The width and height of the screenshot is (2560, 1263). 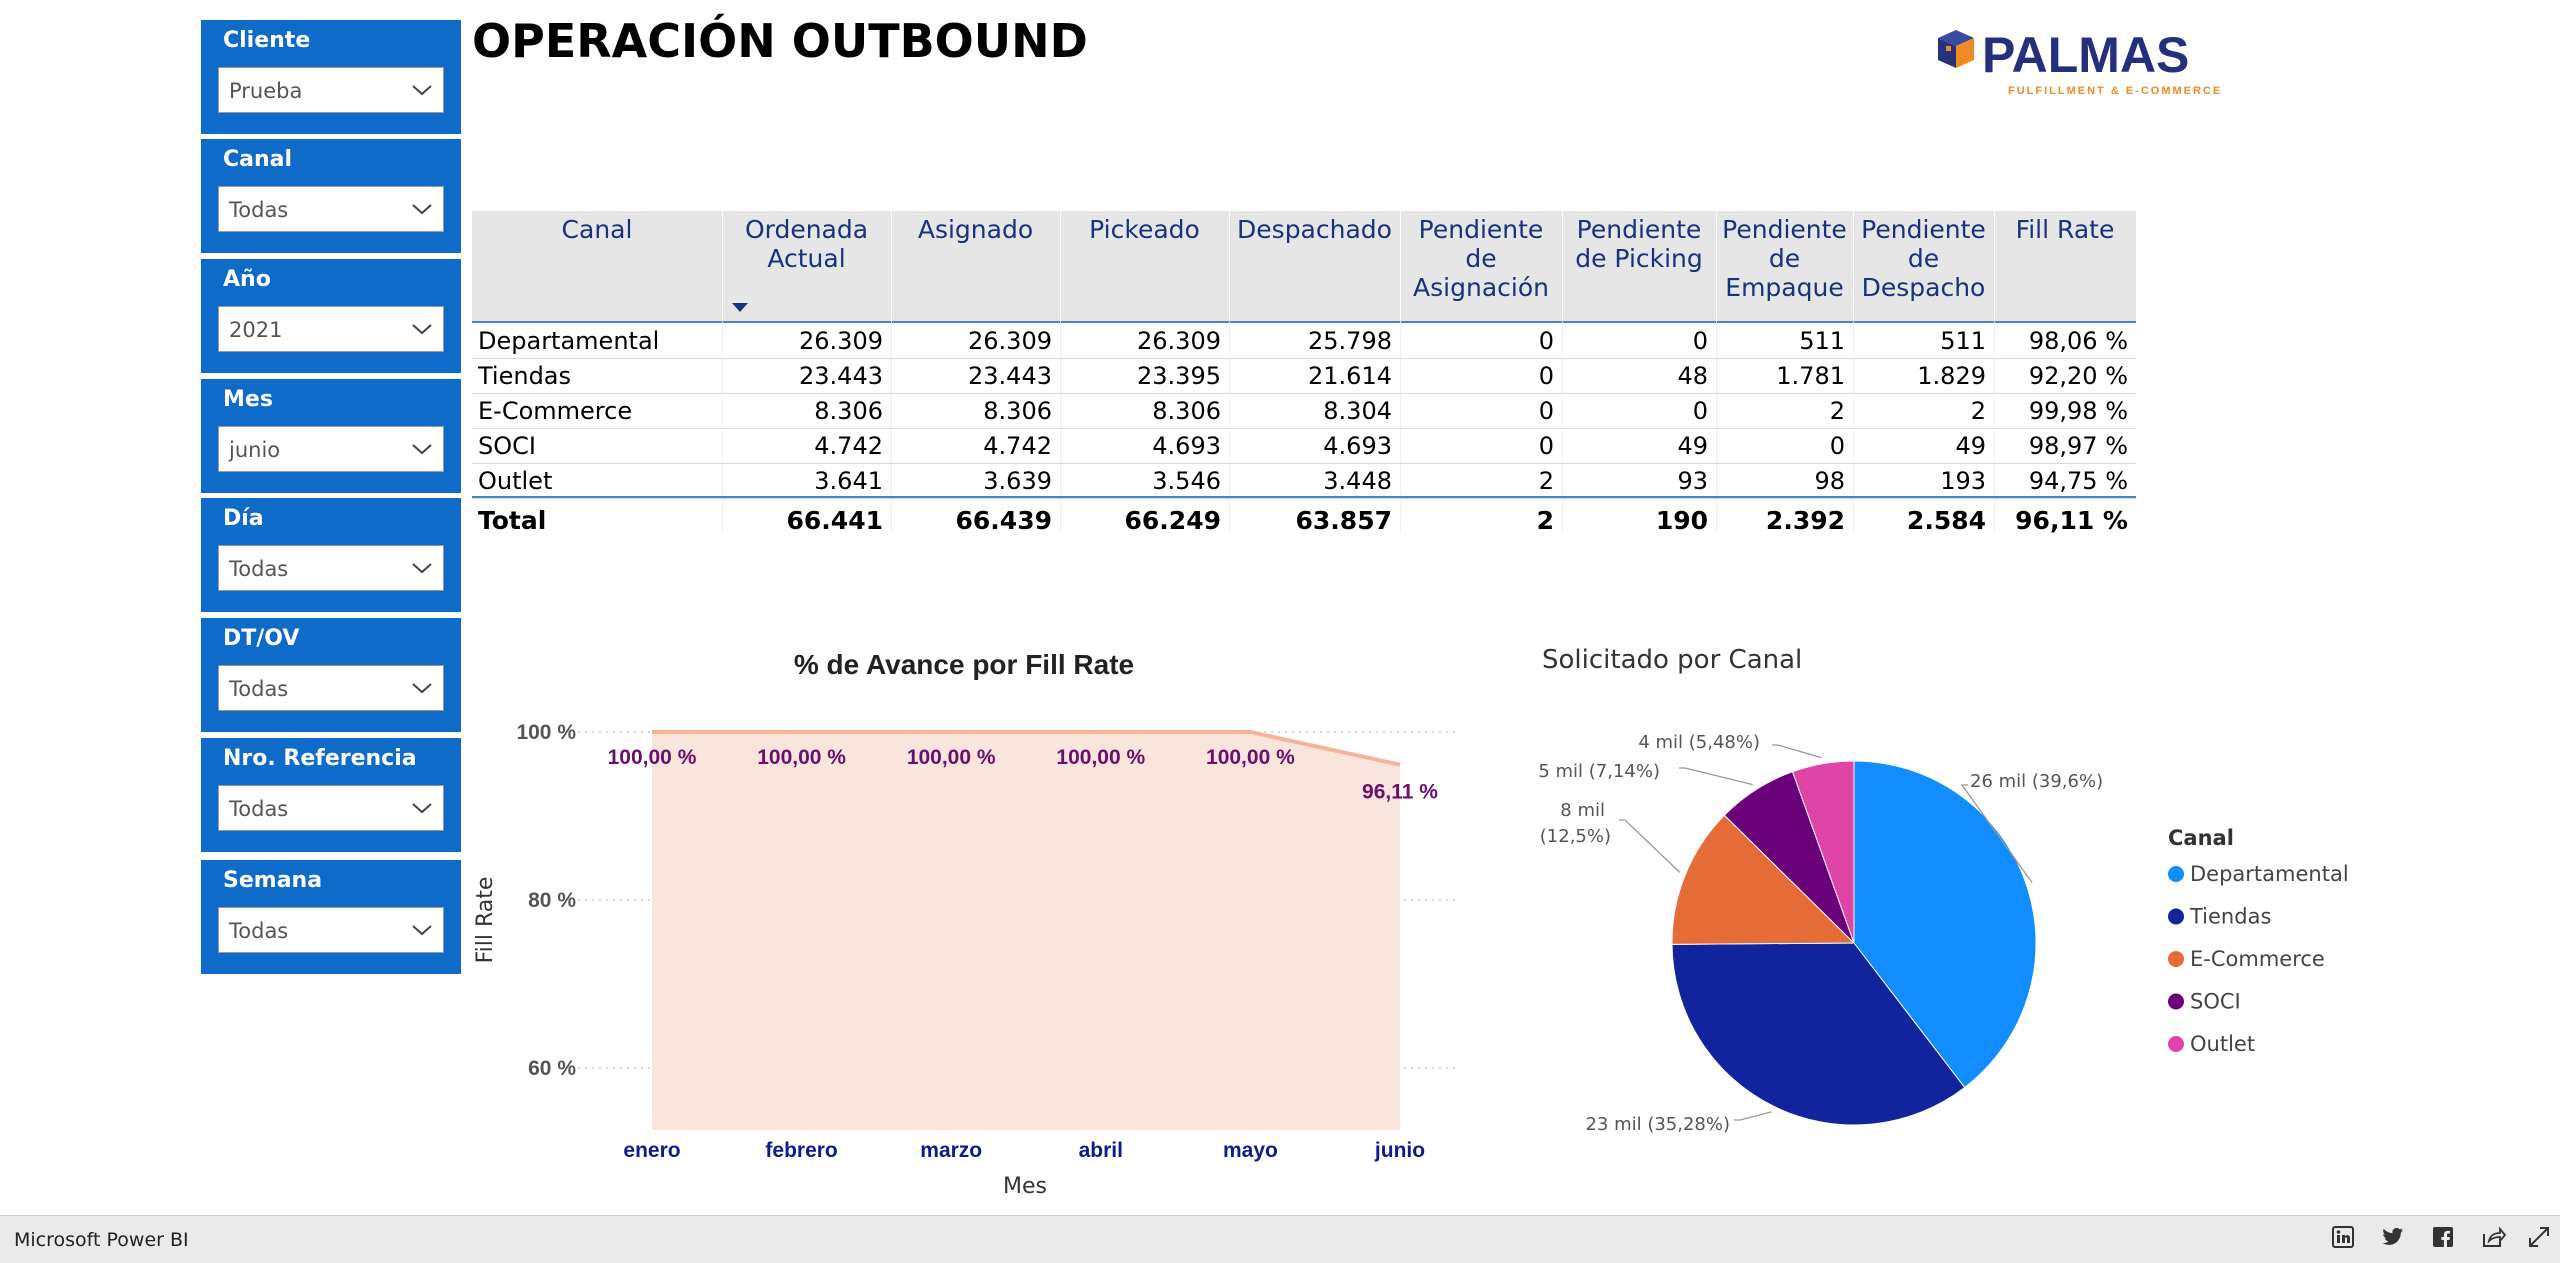 What do you see at coordinates (806, 244) in the screenshot?
I see `column-header-1: Ordenada Actual` at bounding box center [806, 244].